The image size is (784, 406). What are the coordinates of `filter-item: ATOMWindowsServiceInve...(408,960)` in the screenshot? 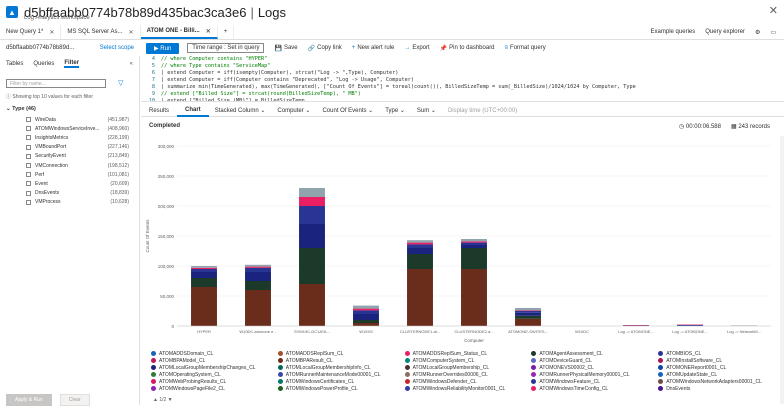 It's located at (69, 128).